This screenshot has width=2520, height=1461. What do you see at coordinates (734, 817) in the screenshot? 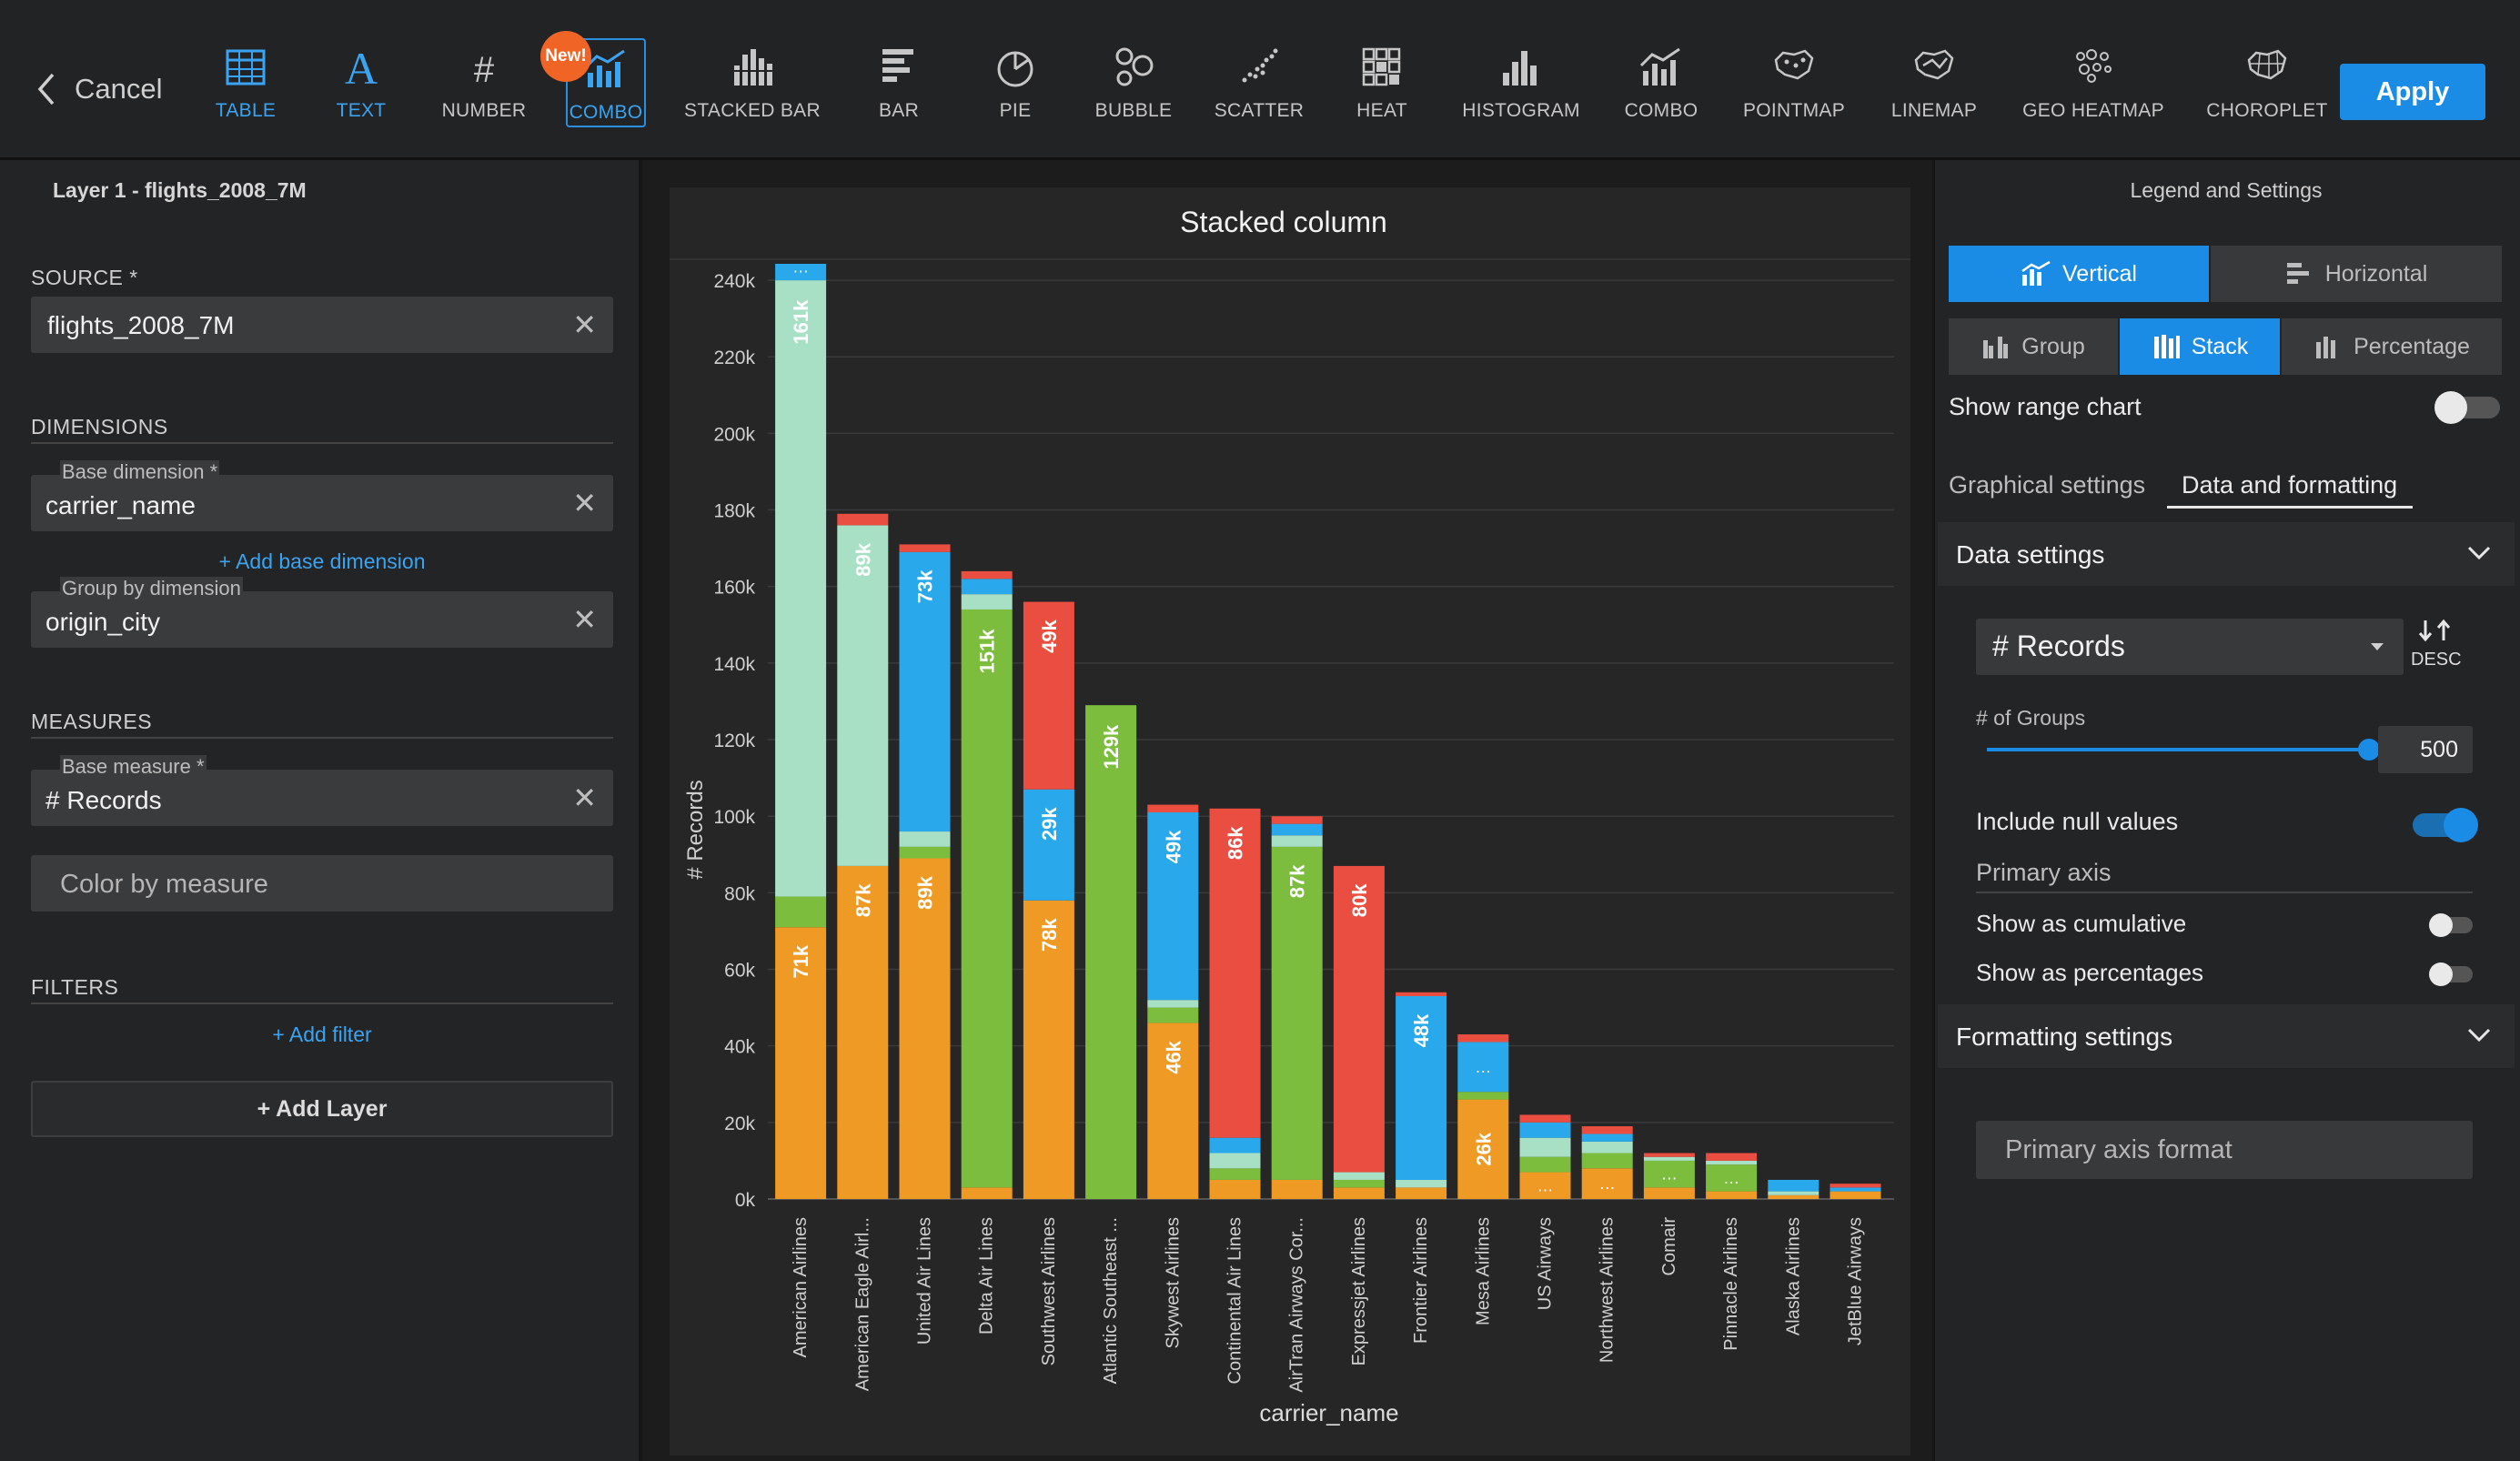
I see `y-tick-label: 100k` at bounding box center [734, 817].